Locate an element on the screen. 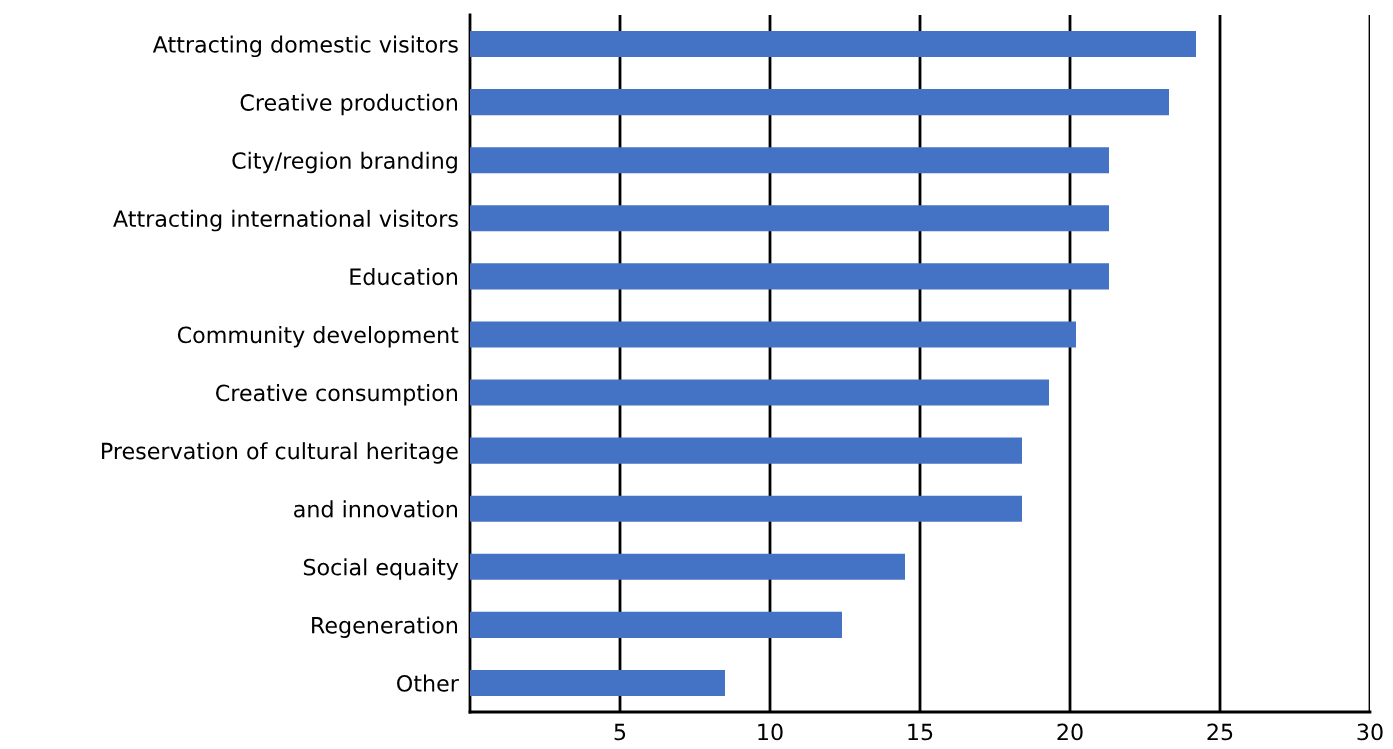 Image resolution: width=1393 pixels, height=749 pixels. y-tick-label: Preservation of cultural heritage is located at coordinates (280, 453).